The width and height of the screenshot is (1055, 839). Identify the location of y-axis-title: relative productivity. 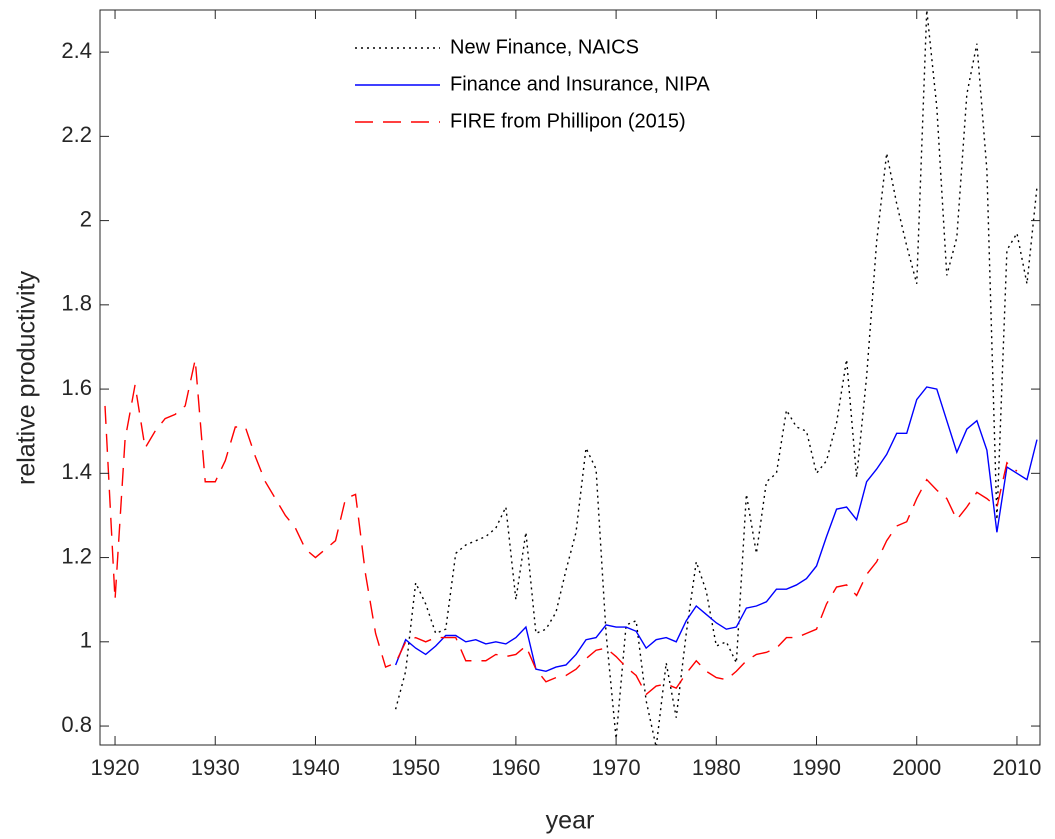
(27, 378).